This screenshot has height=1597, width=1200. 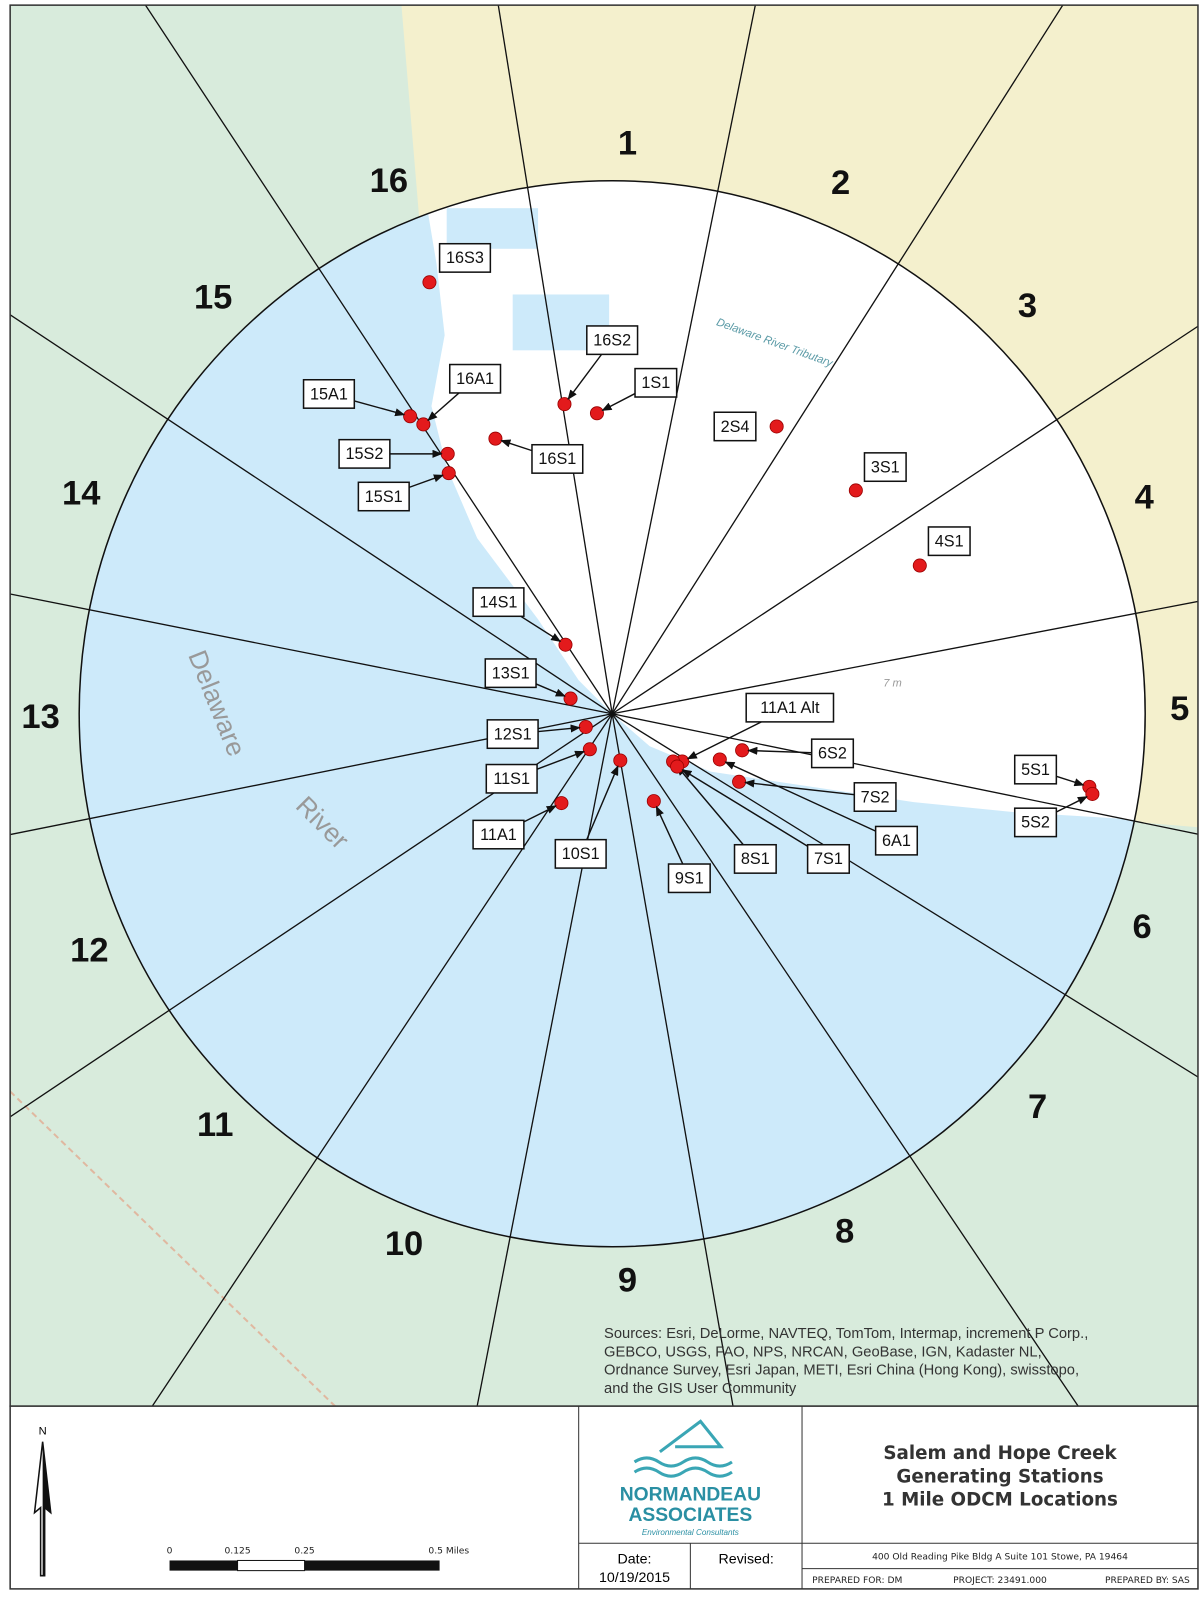 I want to click on sector-number: 8, so click(x=844, y=1232).